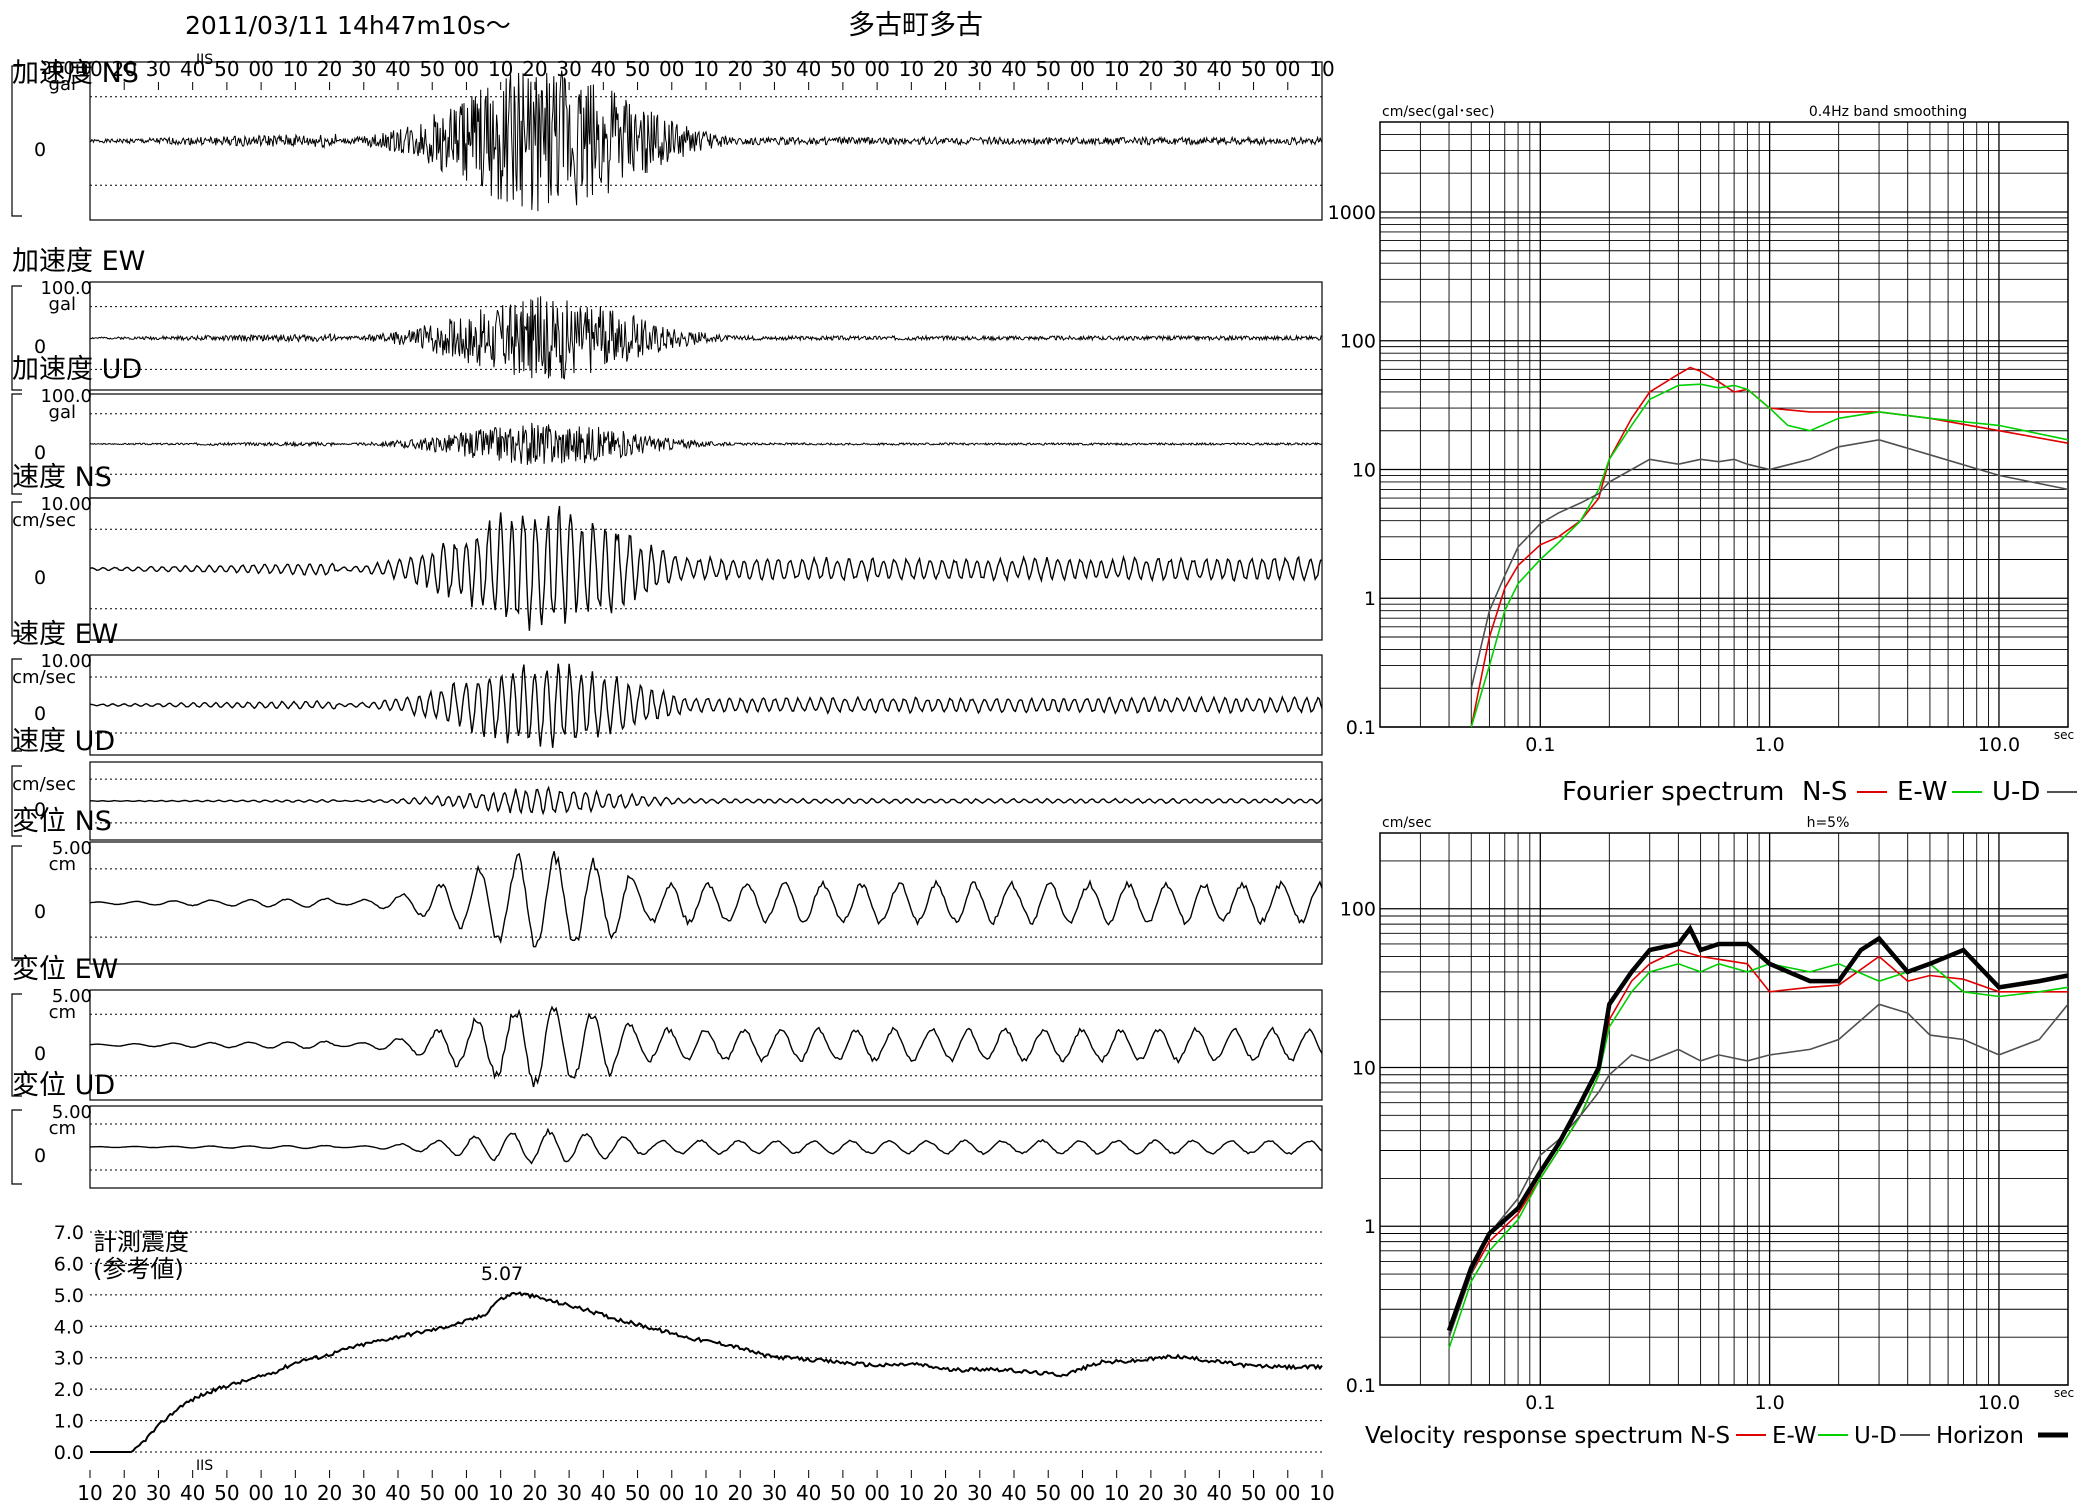 Image resolution: width=2079 pixels, height=1503 pixels. I want to click on waveform-label: 速度 UD, so click(63, 741).